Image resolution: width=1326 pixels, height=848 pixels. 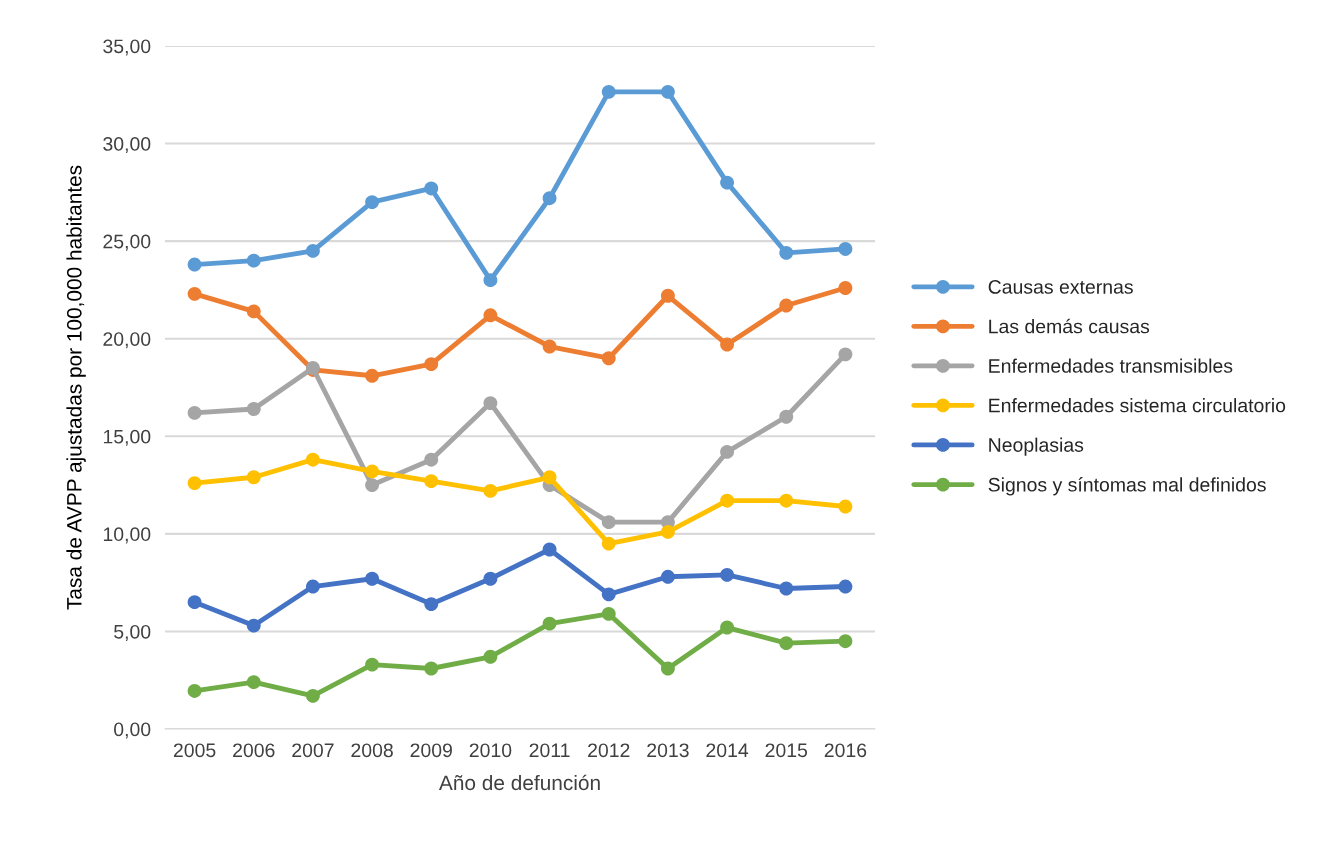 What do you see at coordinates (519, 782) in the screenshot?
I see `x-axis-title: Año de defunción` at bounding box center [519, 782].